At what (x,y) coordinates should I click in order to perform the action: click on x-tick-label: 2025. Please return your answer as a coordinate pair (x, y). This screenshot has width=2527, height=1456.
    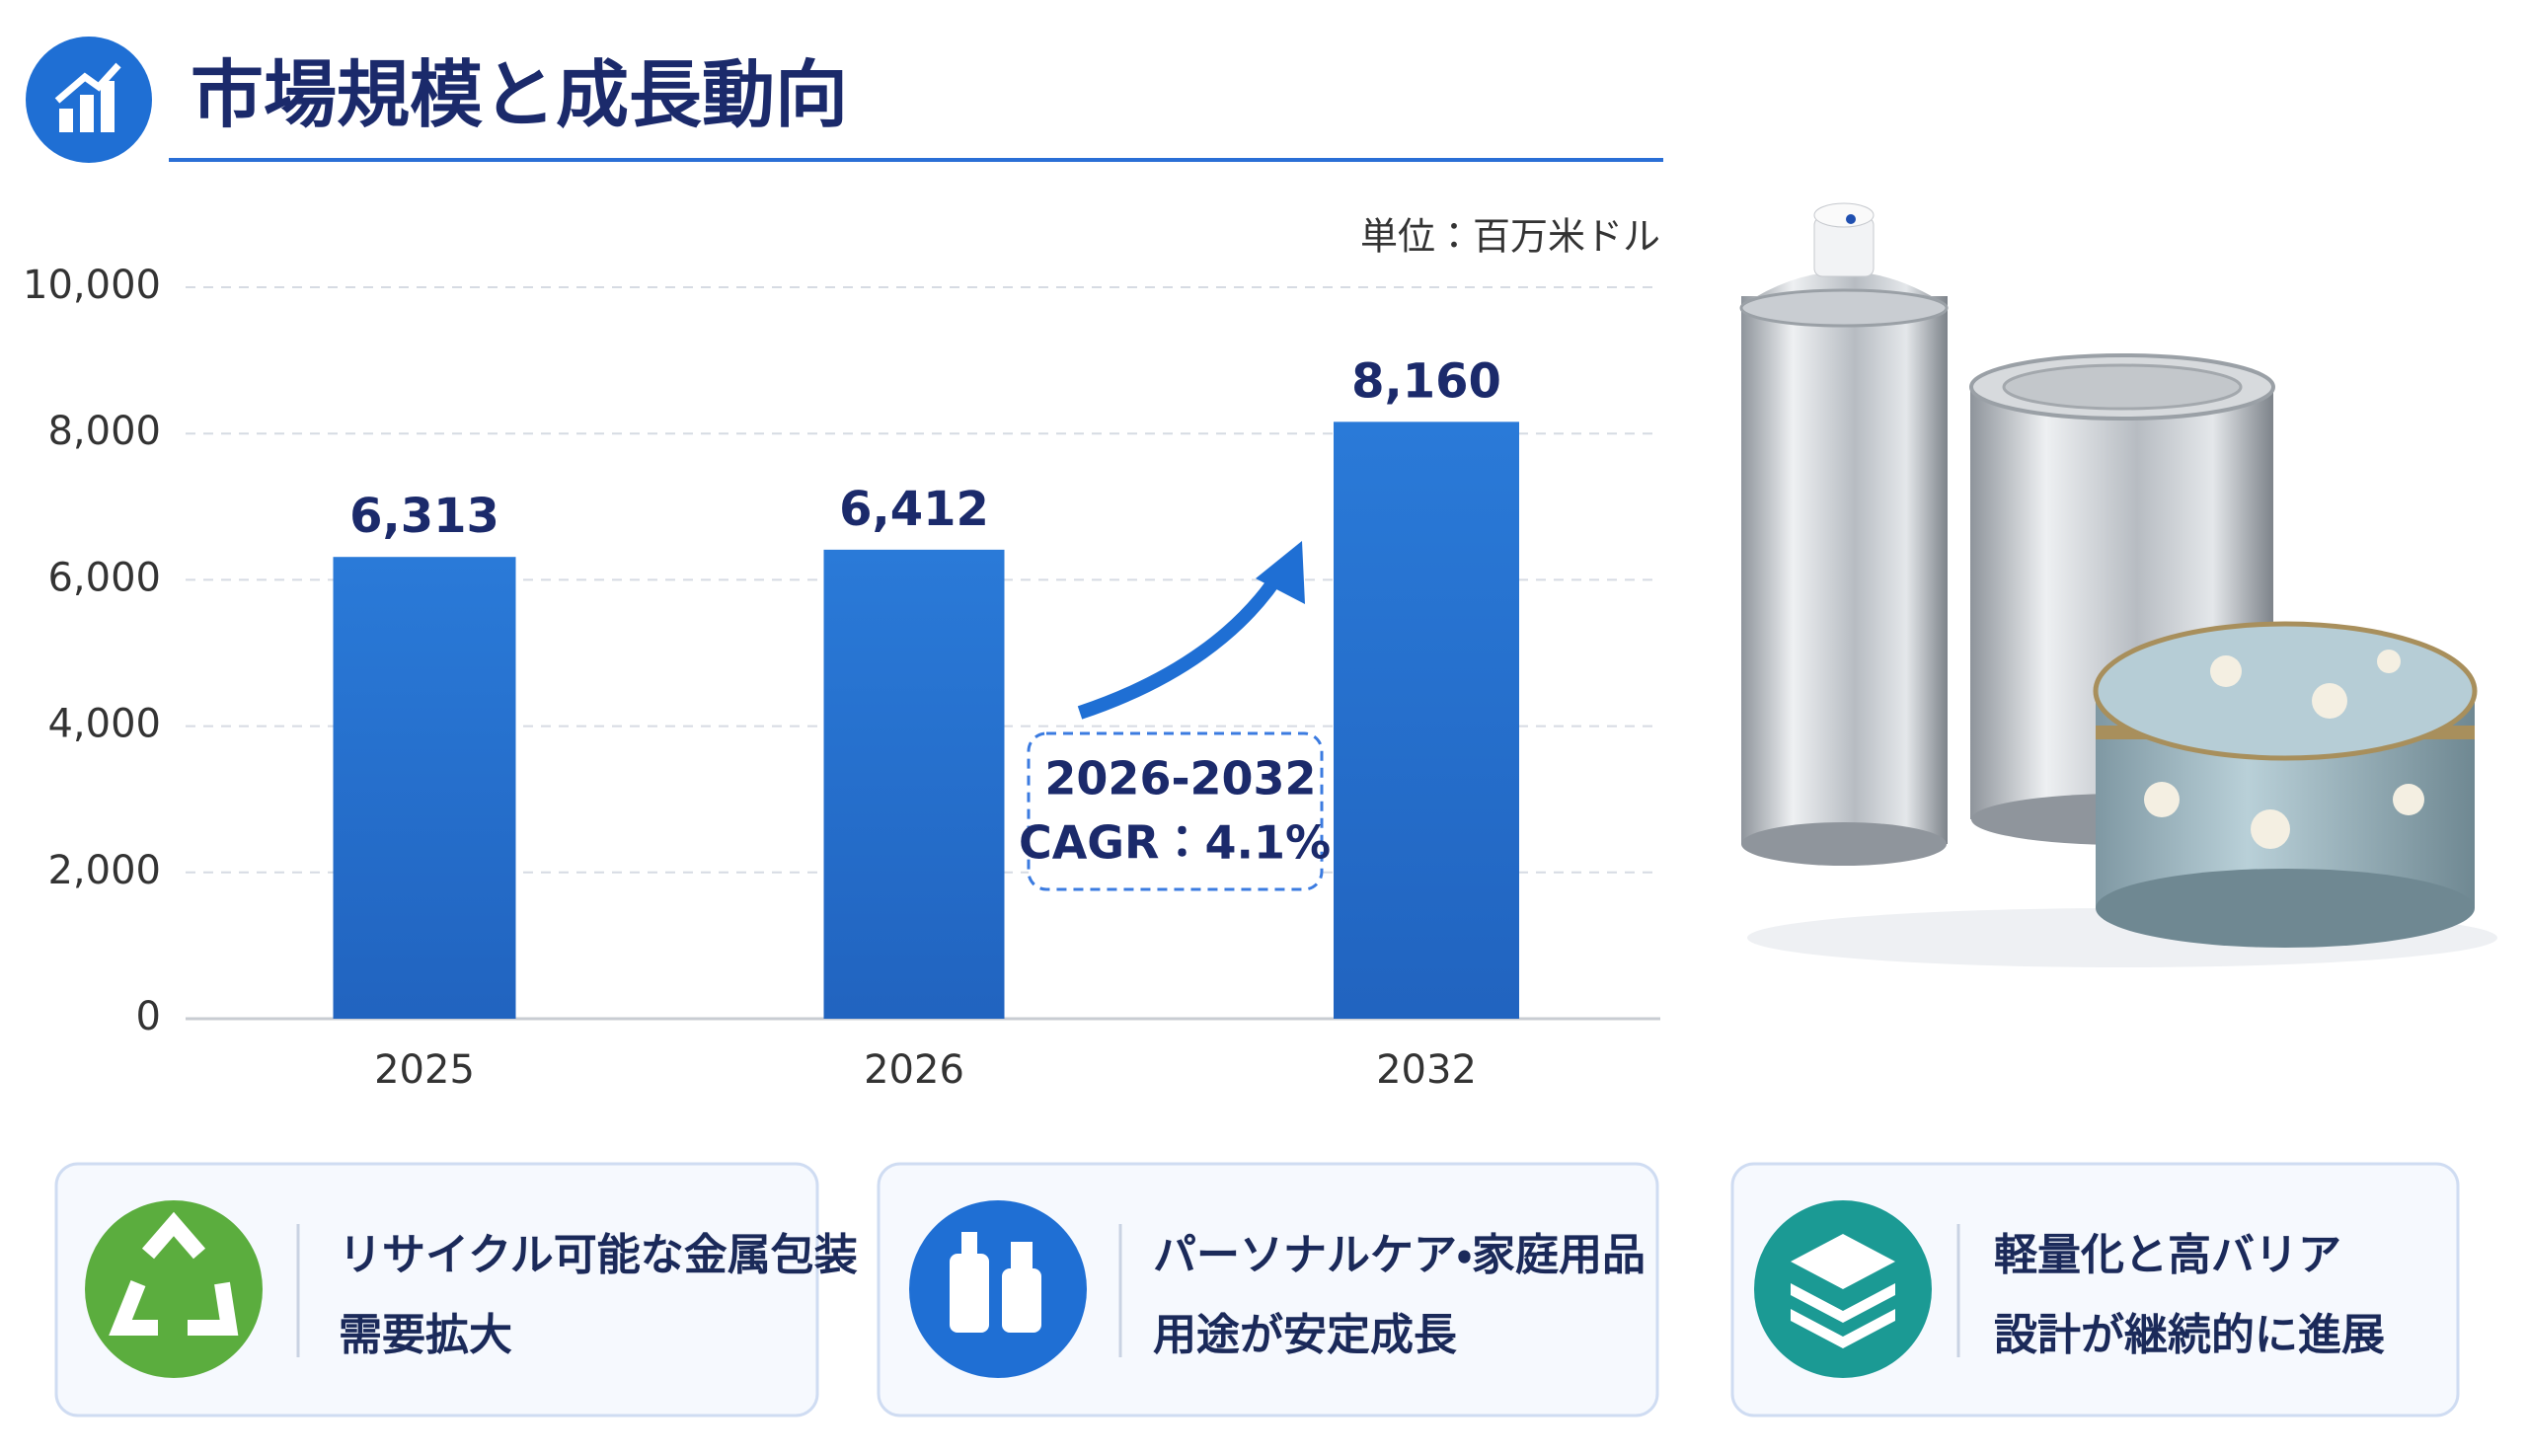
    Looking at the image, I should click on (424, 1070).